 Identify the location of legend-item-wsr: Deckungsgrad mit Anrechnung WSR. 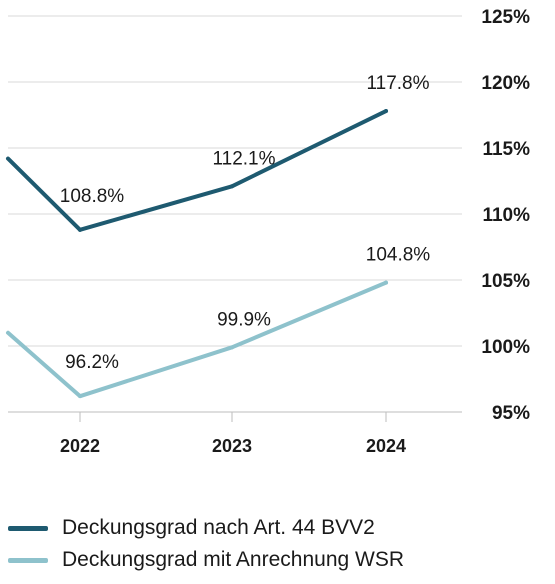
(206, 560).